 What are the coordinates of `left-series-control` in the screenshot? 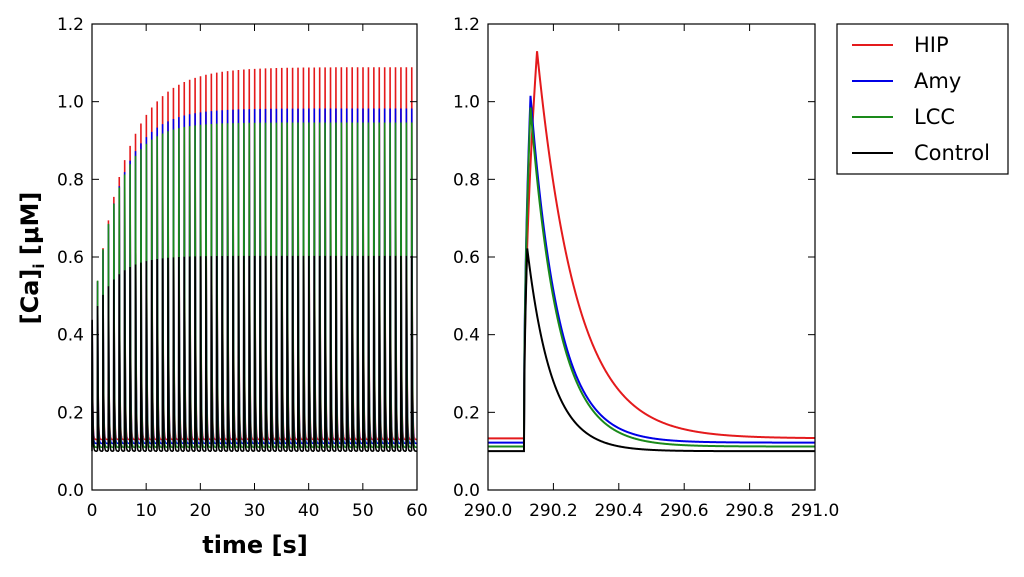 It's located at (254, 353).